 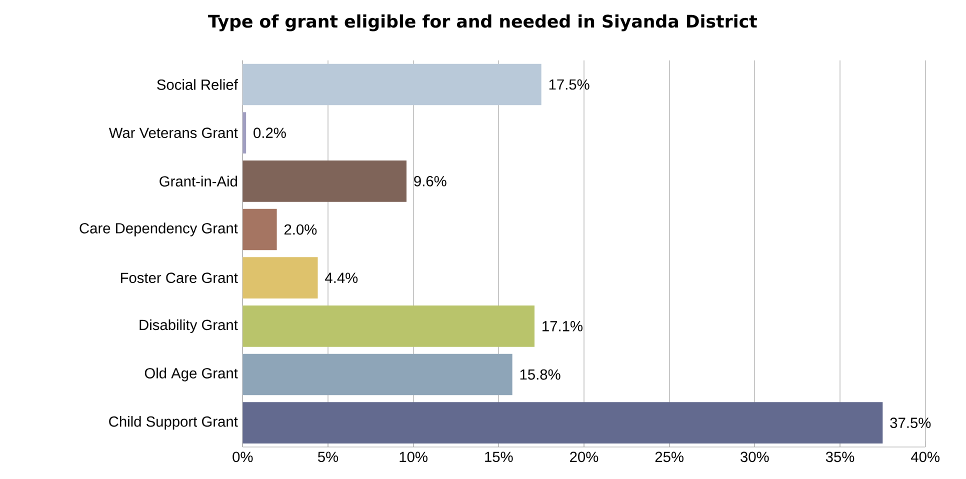 What do you see at coordinates (159, 229) in the screenshot?
I see `y-tick-label: Care Dependency Grant` at bounding box center [159, 229].